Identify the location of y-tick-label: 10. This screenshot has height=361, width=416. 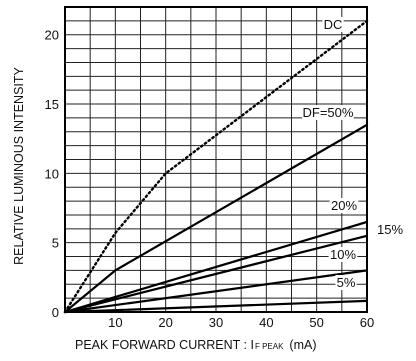
(52, 173).